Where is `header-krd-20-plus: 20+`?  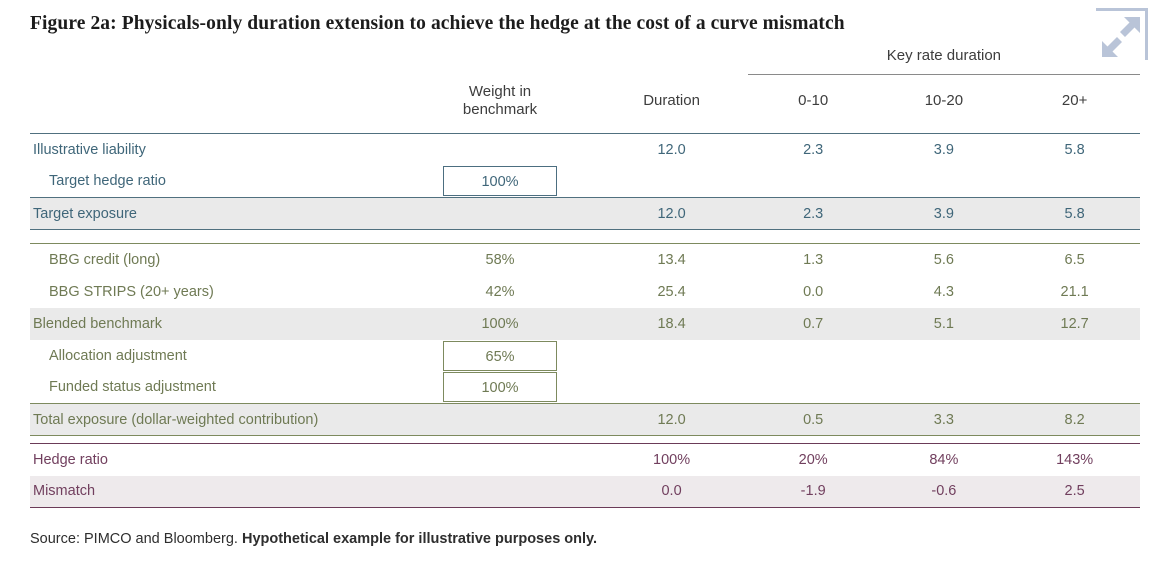 header-krd-20-plus: 20+ is located at coordinates (1074, 104).